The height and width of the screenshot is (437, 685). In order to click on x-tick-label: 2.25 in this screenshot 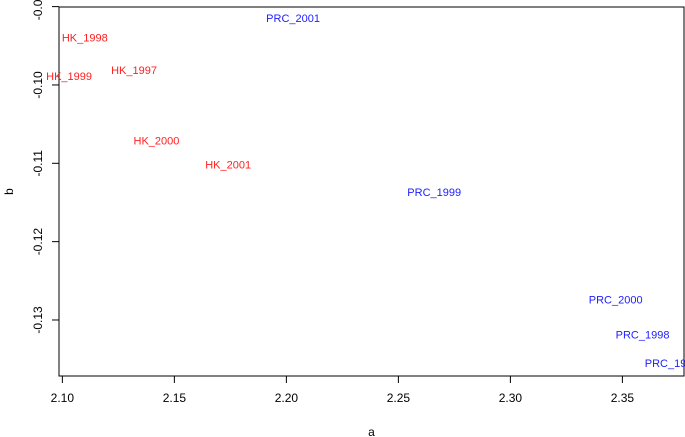, I will do `click(399, 398)`.